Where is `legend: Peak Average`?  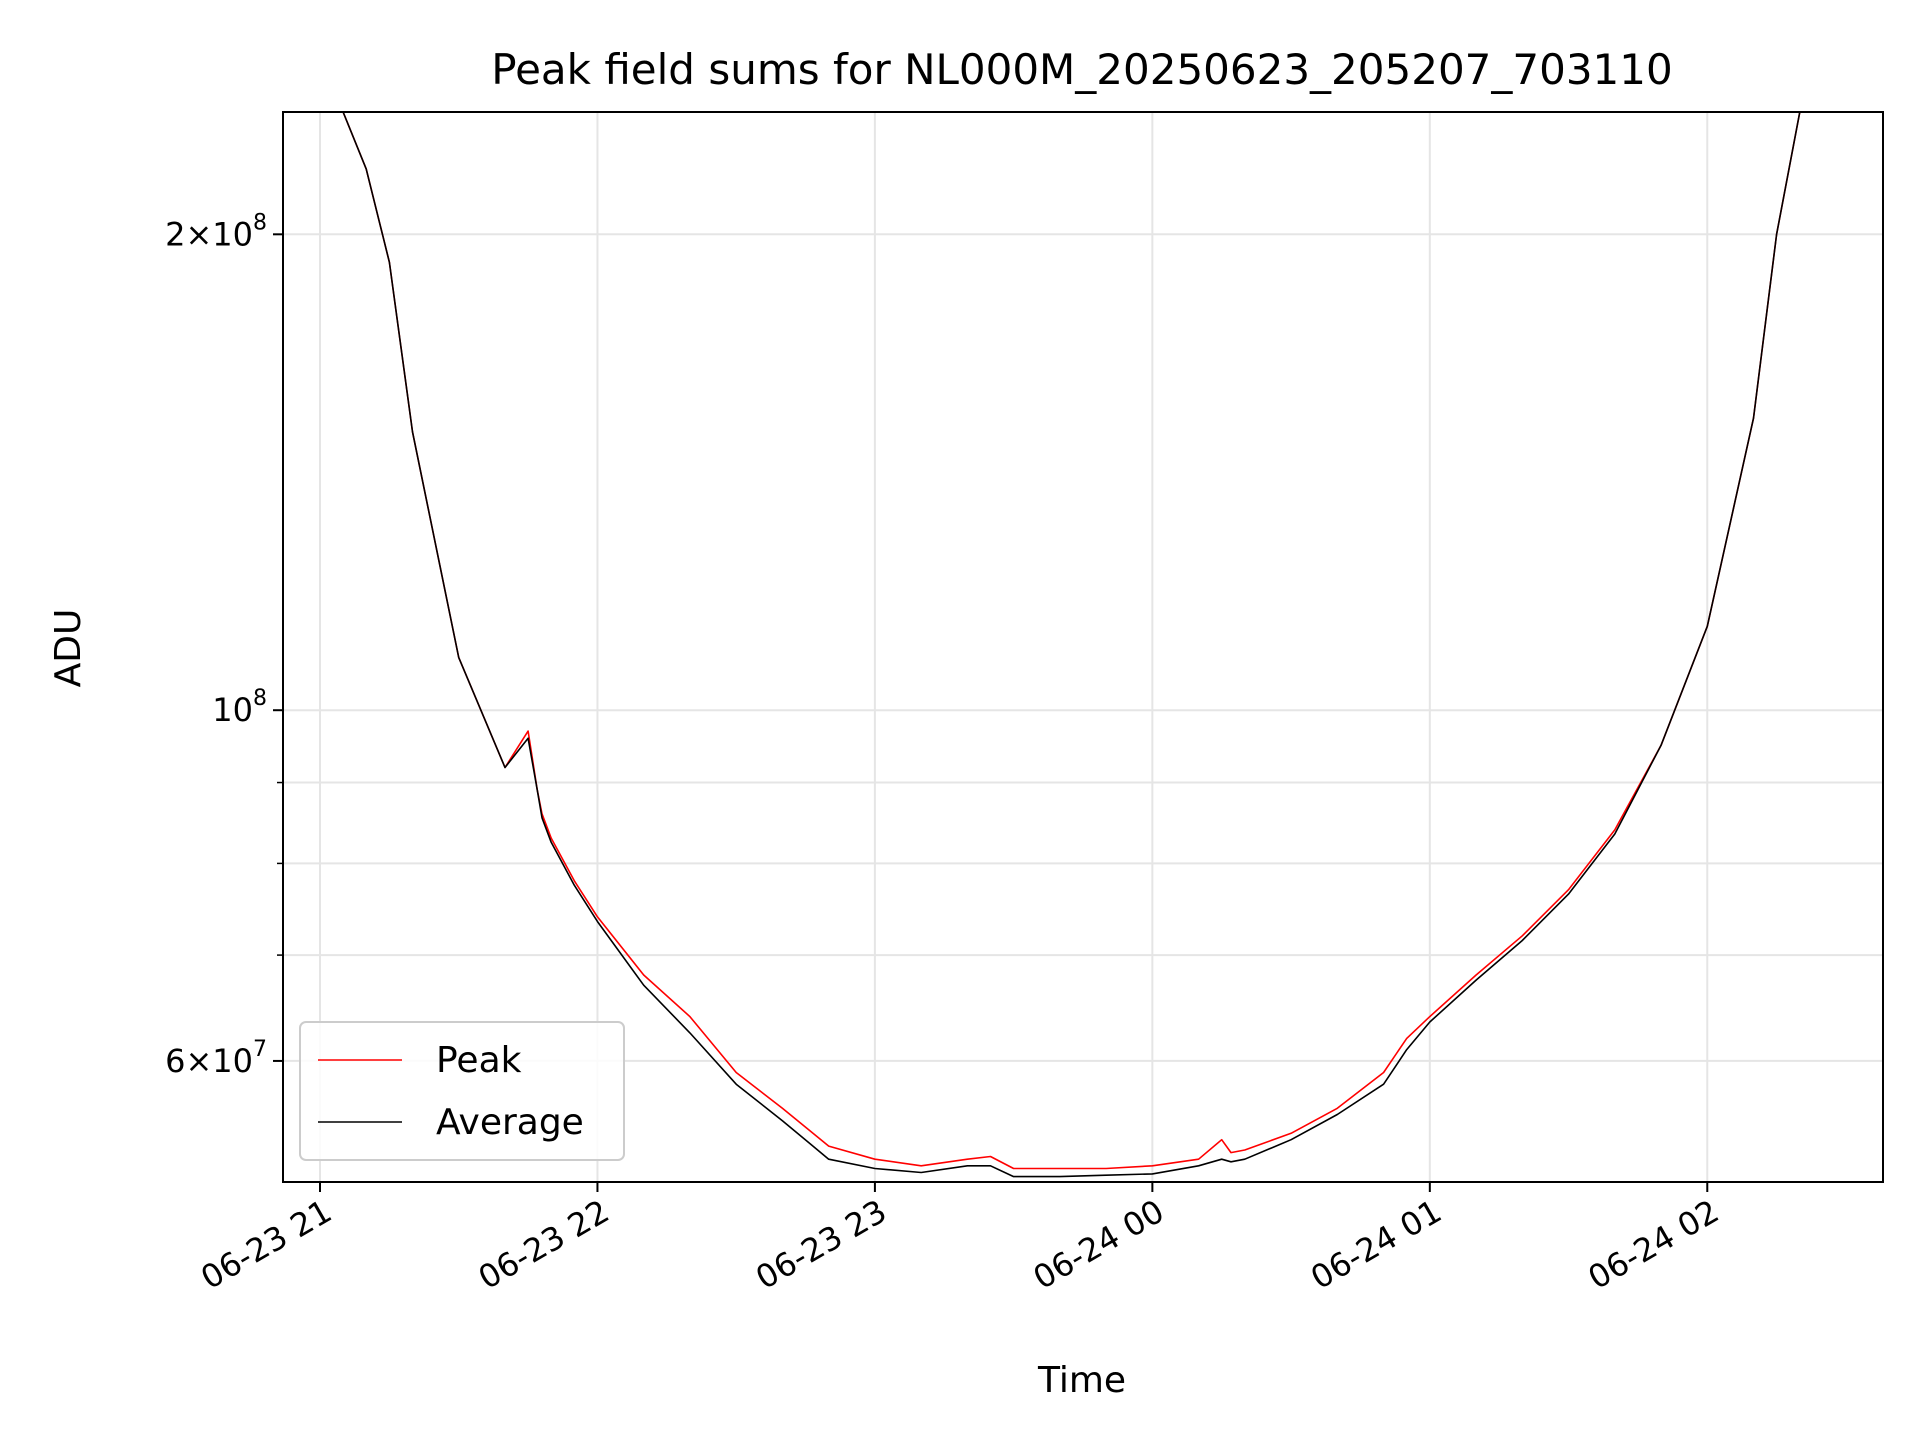 legend: Peak Average is located at coordinates (462, 1091).